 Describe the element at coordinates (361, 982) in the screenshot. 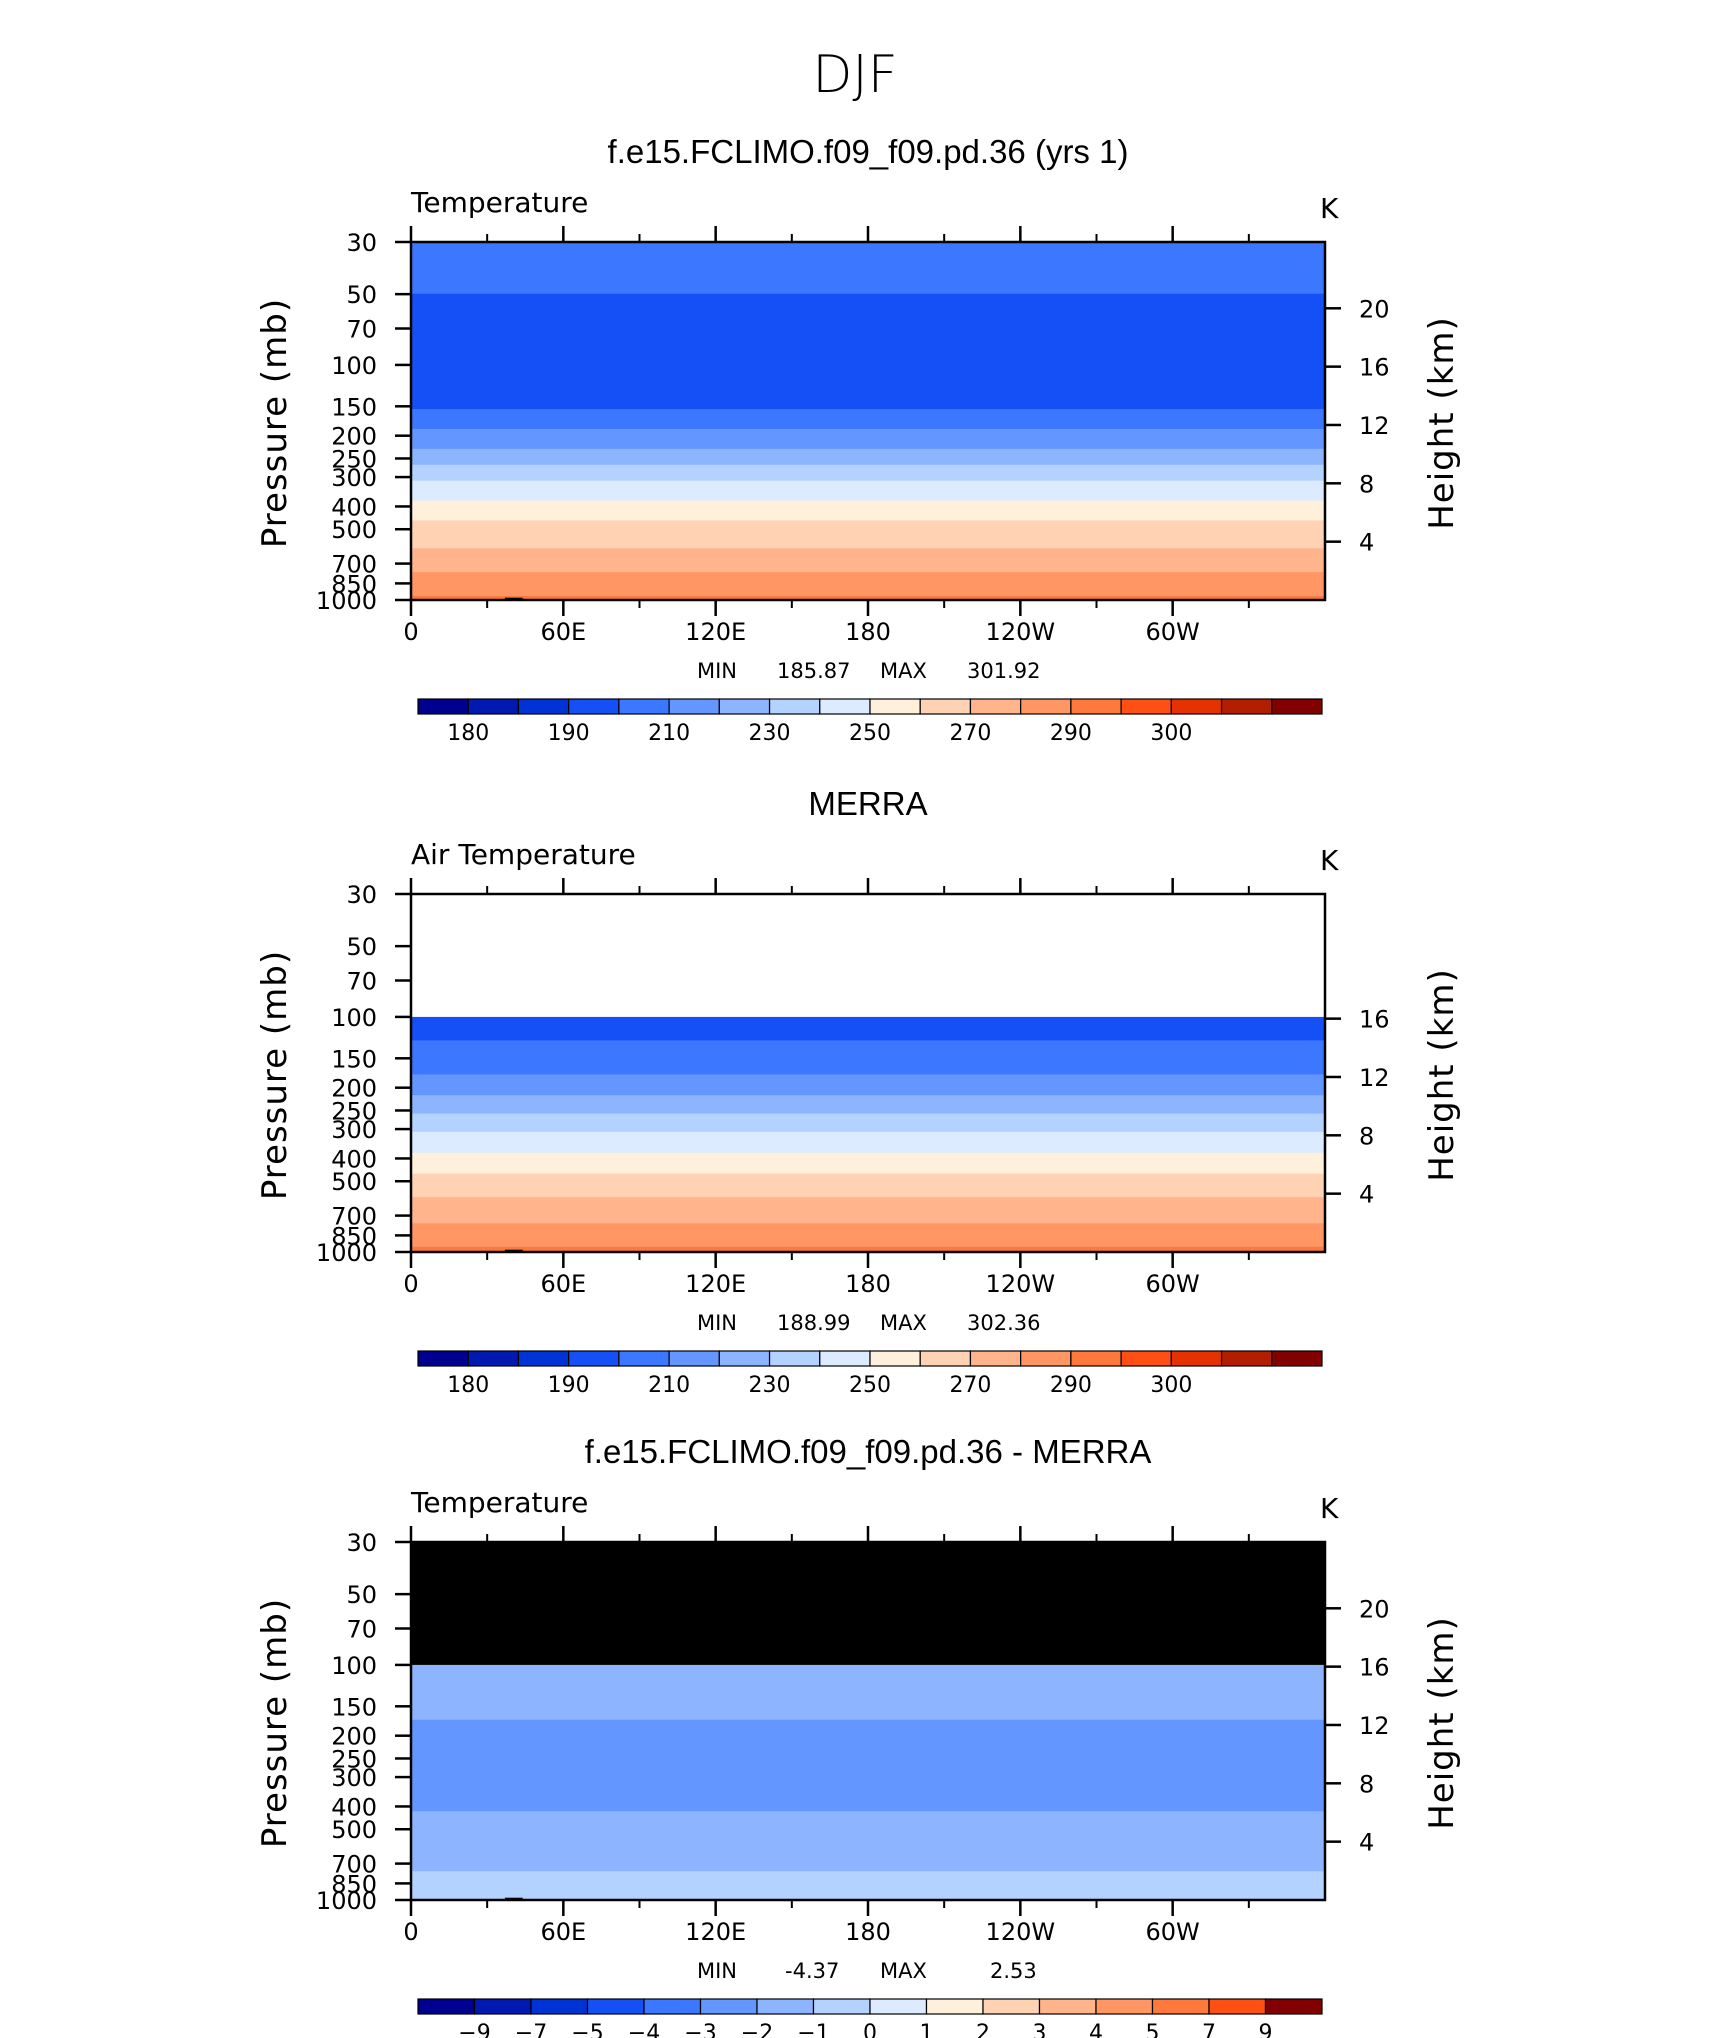

I see `y-tick-label: 70` at that location.